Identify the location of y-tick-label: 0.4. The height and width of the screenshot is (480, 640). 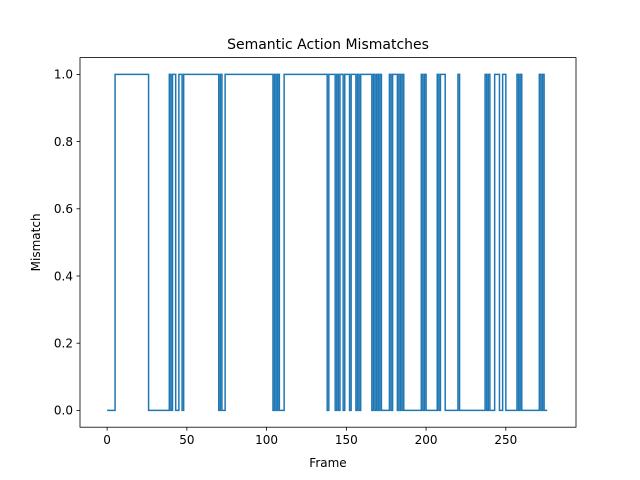
(63, 276).